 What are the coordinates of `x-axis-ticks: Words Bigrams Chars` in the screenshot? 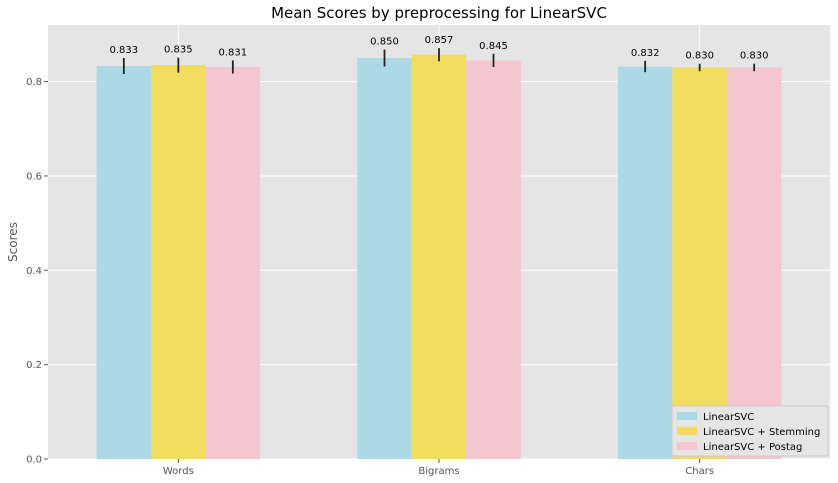 It's located at (438, 468).